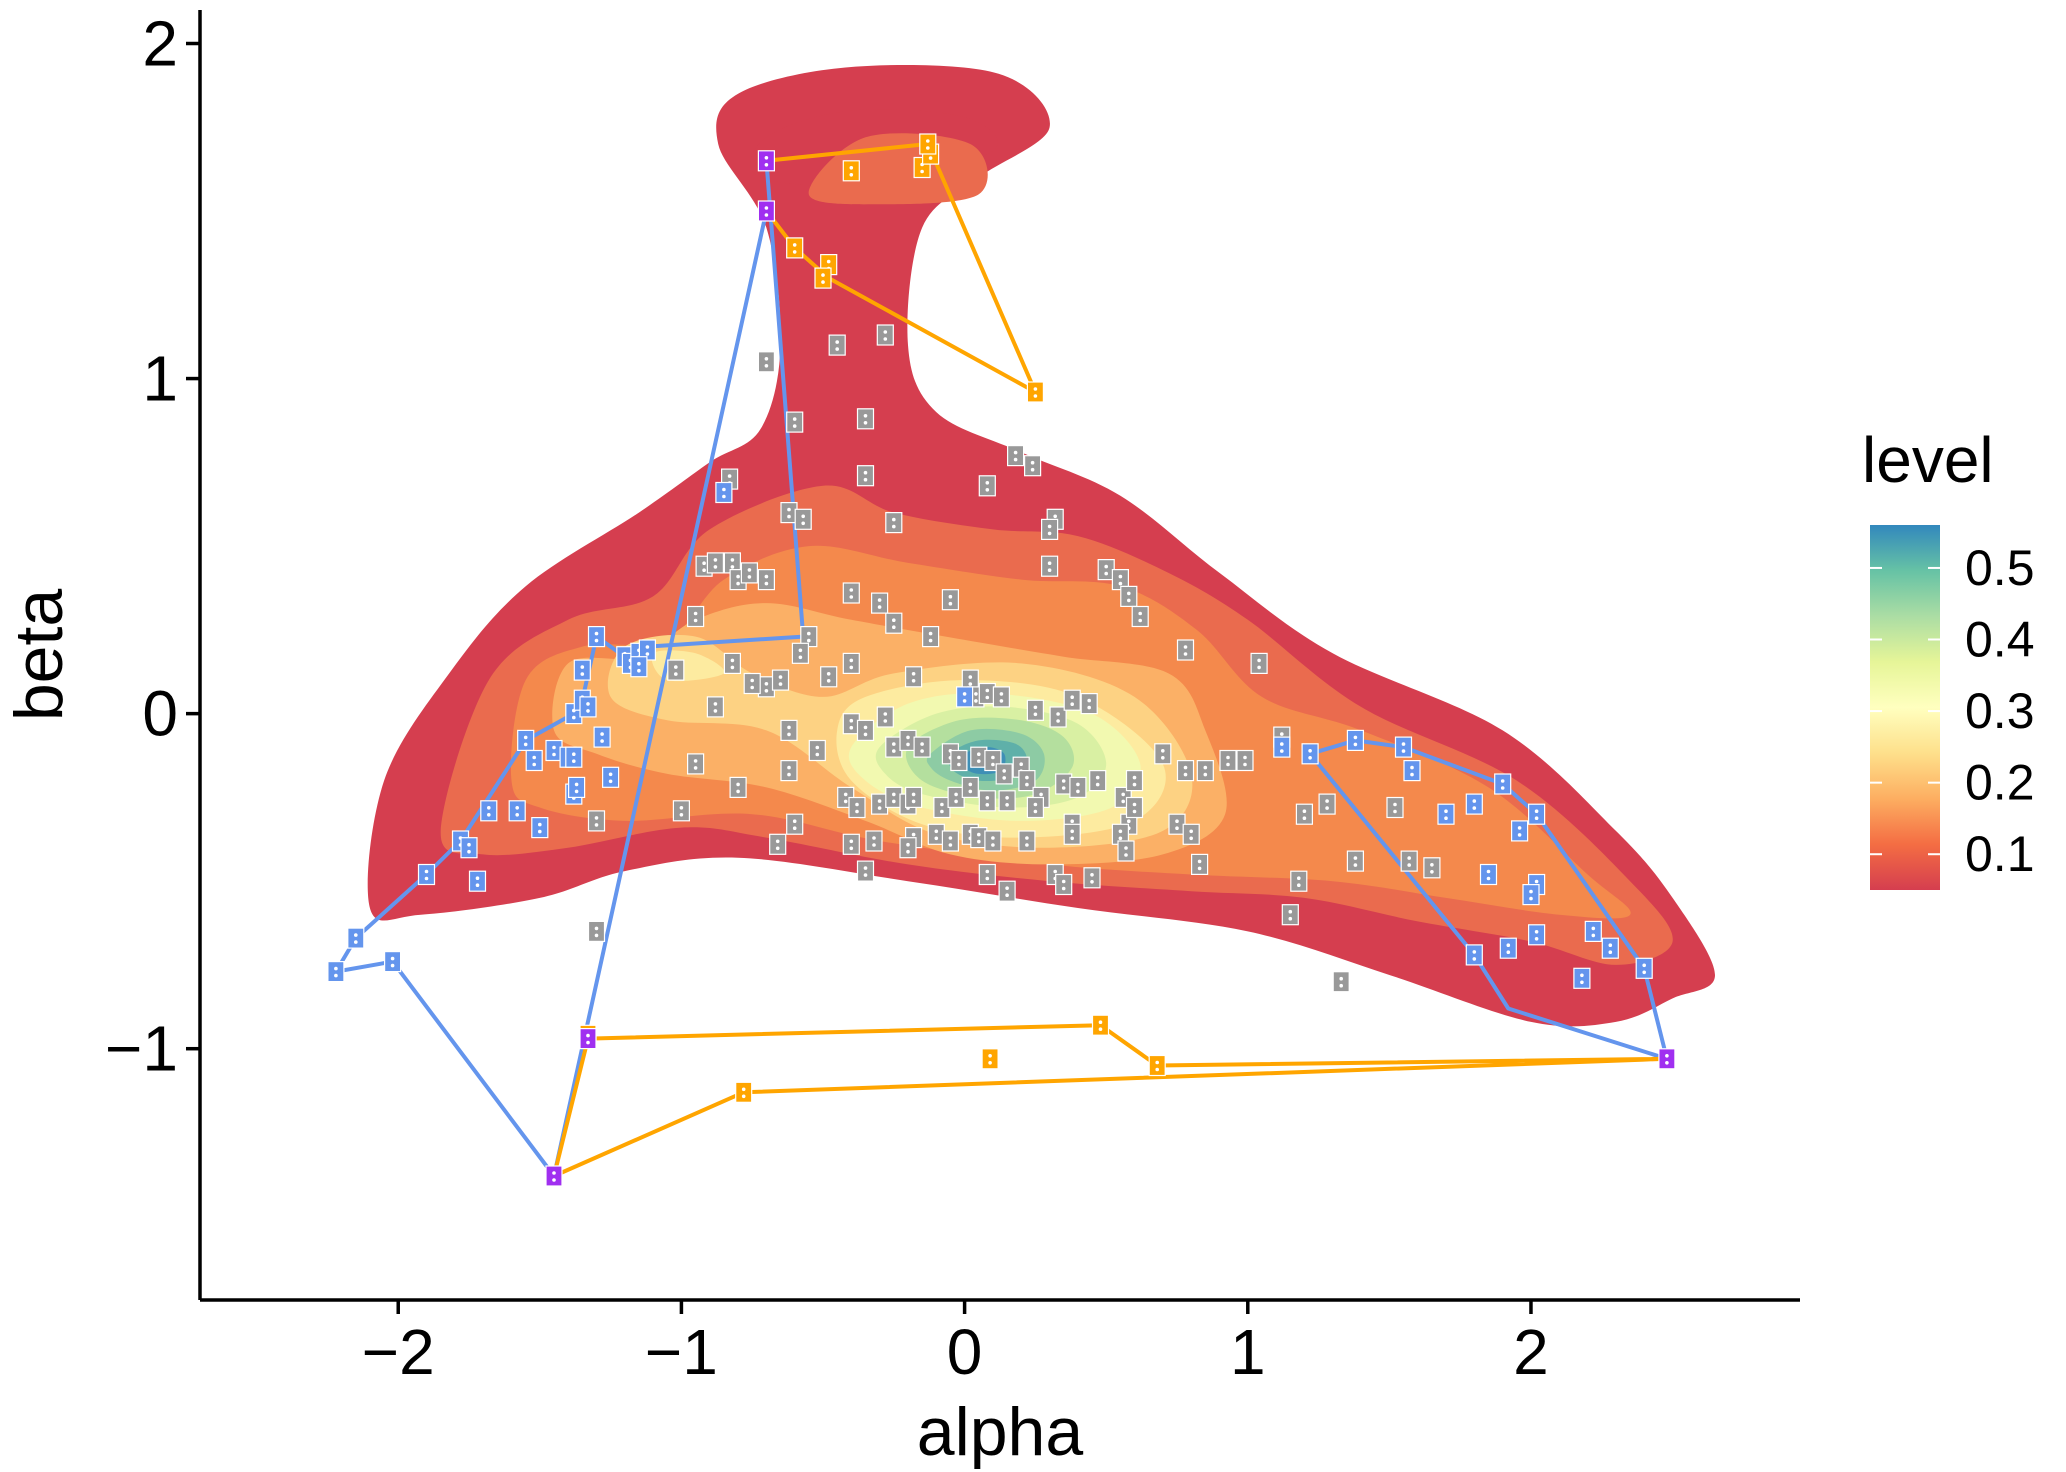 The image size is (2066, 1472). What do you see at coordinates (398, 1352) in the screenshot?
I see `x-tick-label: −2` at bounding box center [398, 1352].